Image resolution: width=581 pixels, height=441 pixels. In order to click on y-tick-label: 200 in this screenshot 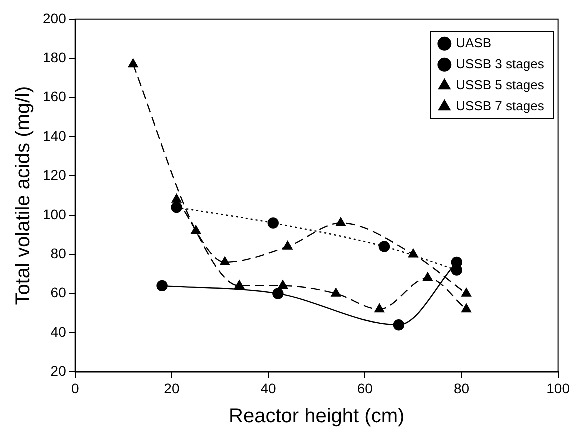, I will do `click(55, 18)`.